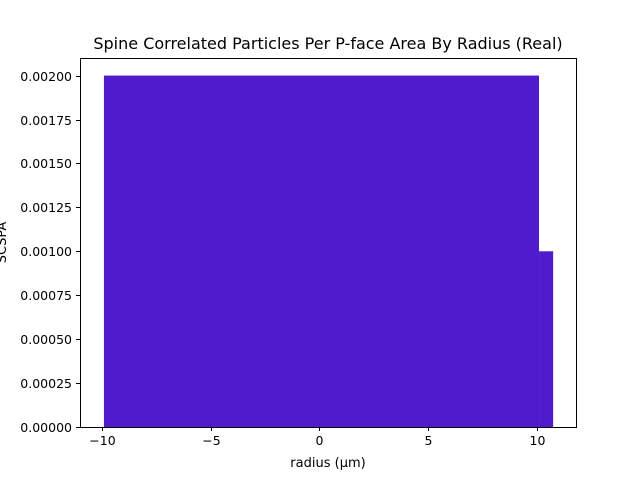 This screenshot has height=480, width=640. I want to click on x-tick-label: 0, so click(320, 440).